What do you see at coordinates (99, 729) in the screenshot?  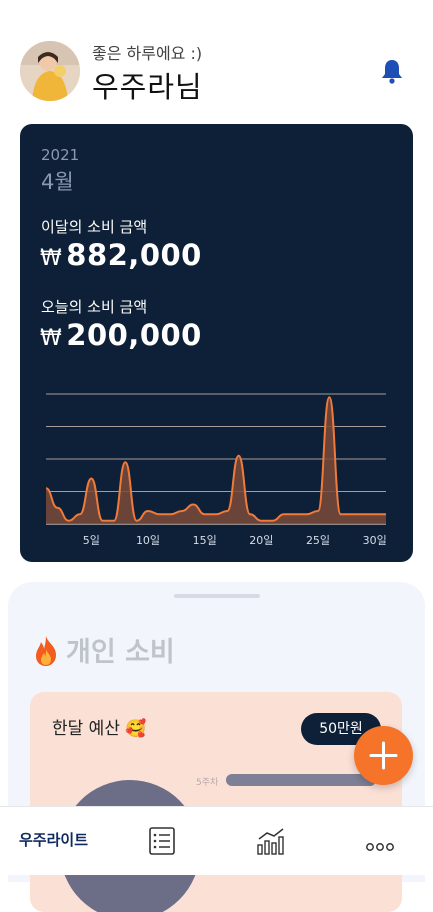 I see `budget-title: 한달 예산 🥰` at bounding box center [99, 729].